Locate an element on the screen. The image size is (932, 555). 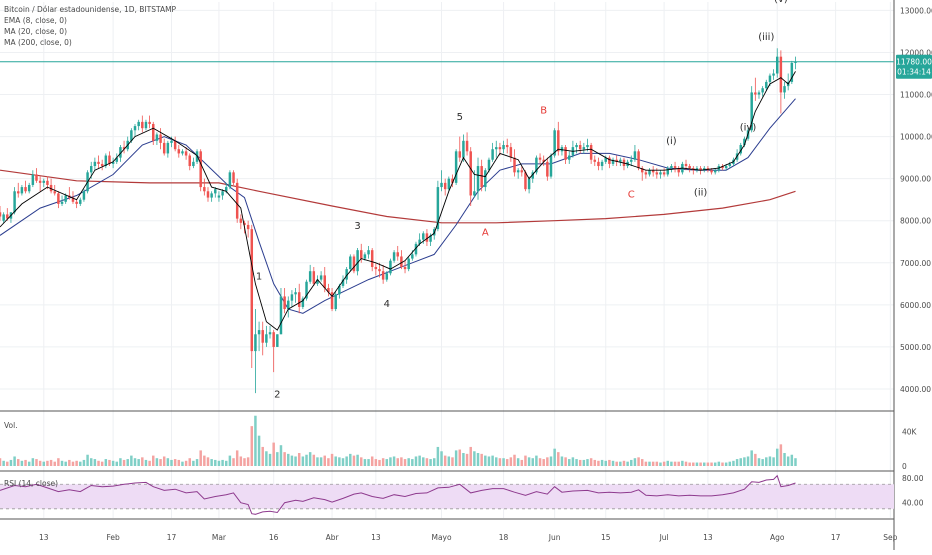
volume-bars is located at coordinates (398, 440).